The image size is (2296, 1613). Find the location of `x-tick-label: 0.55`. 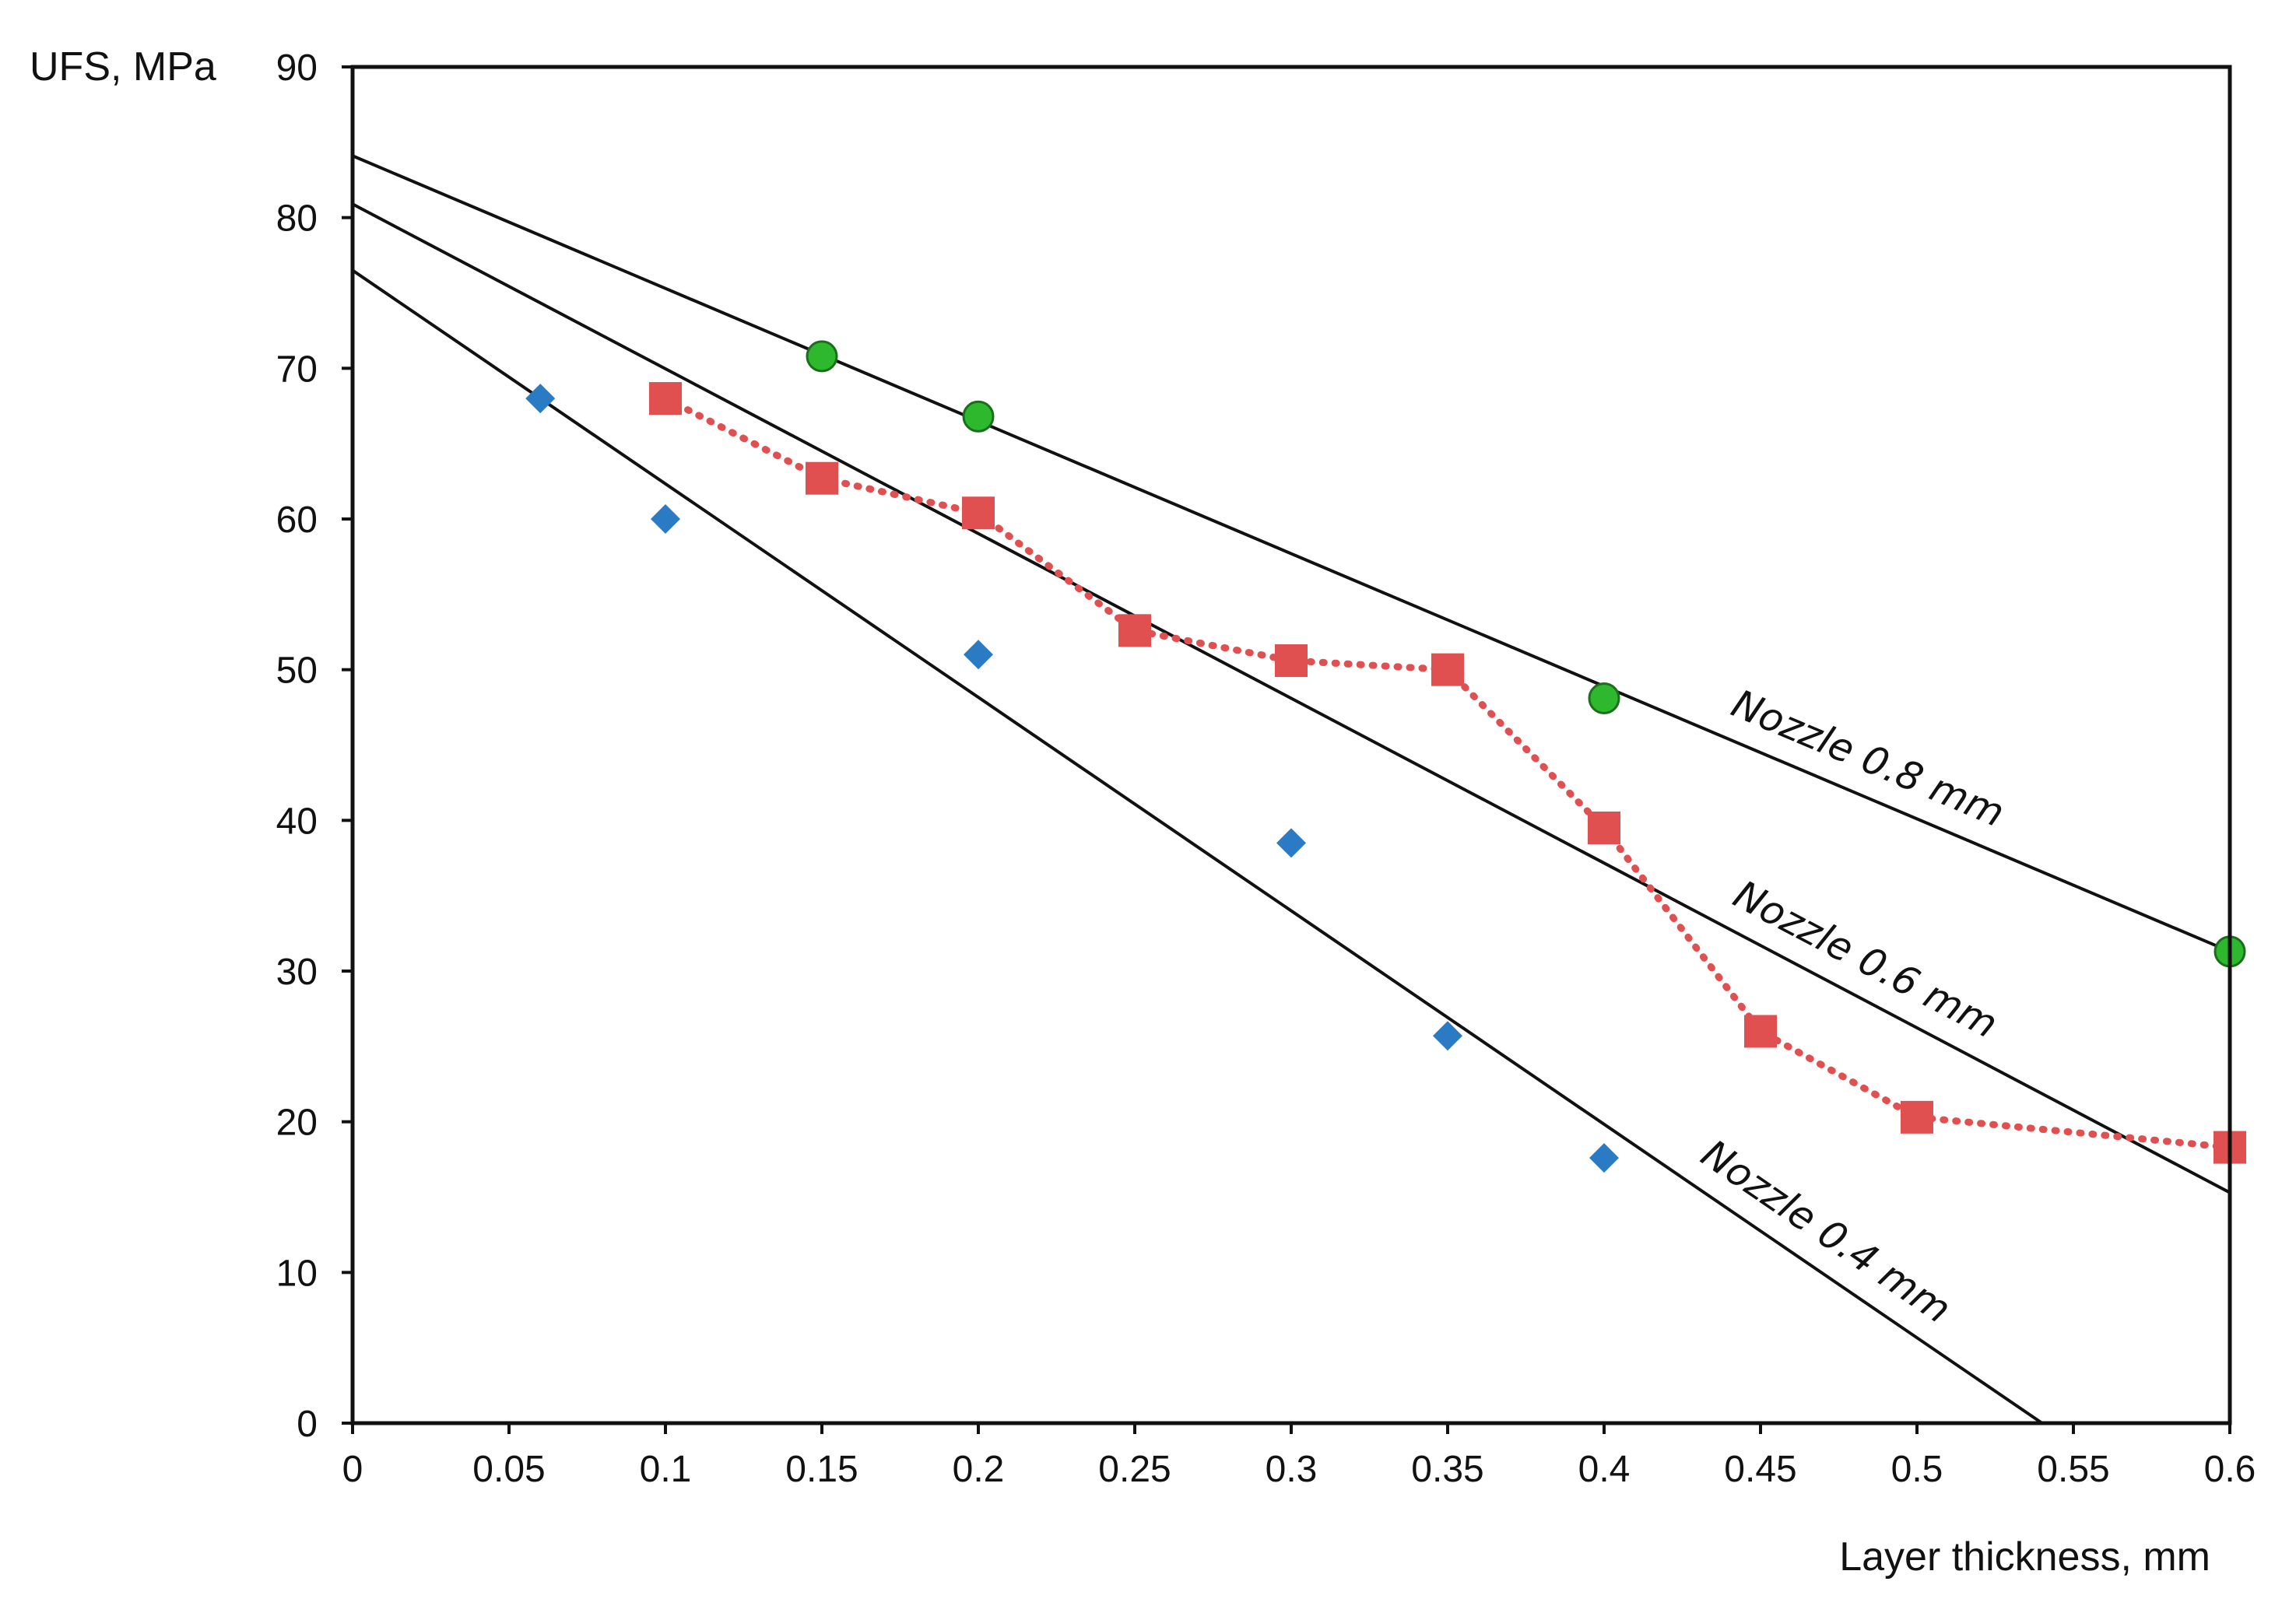

x-tick-label: 0.55 is located at coordinates (2073, 1469).